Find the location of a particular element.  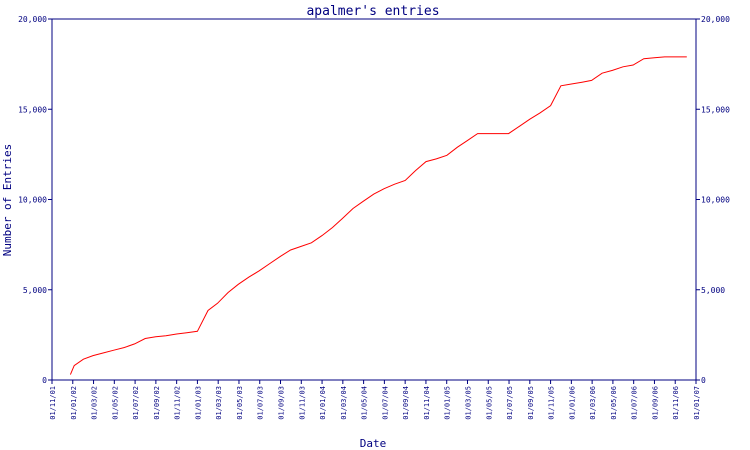

y-axis-right: 0 5,000 10,000 15,000 20,000 is located at coordinates (713, 200).